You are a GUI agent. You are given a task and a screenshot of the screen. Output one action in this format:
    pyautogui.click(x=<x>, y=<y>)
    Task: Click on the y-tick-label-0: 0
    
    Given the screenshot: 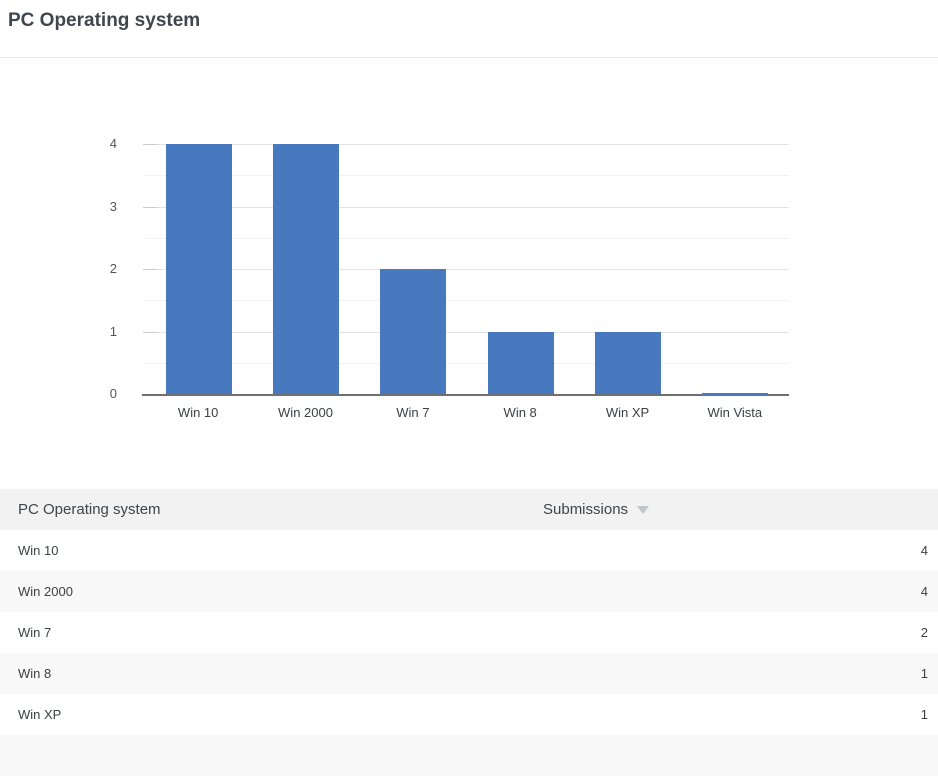 What is the action you would take?
    pyautogui.click(x=113, y=393)
    